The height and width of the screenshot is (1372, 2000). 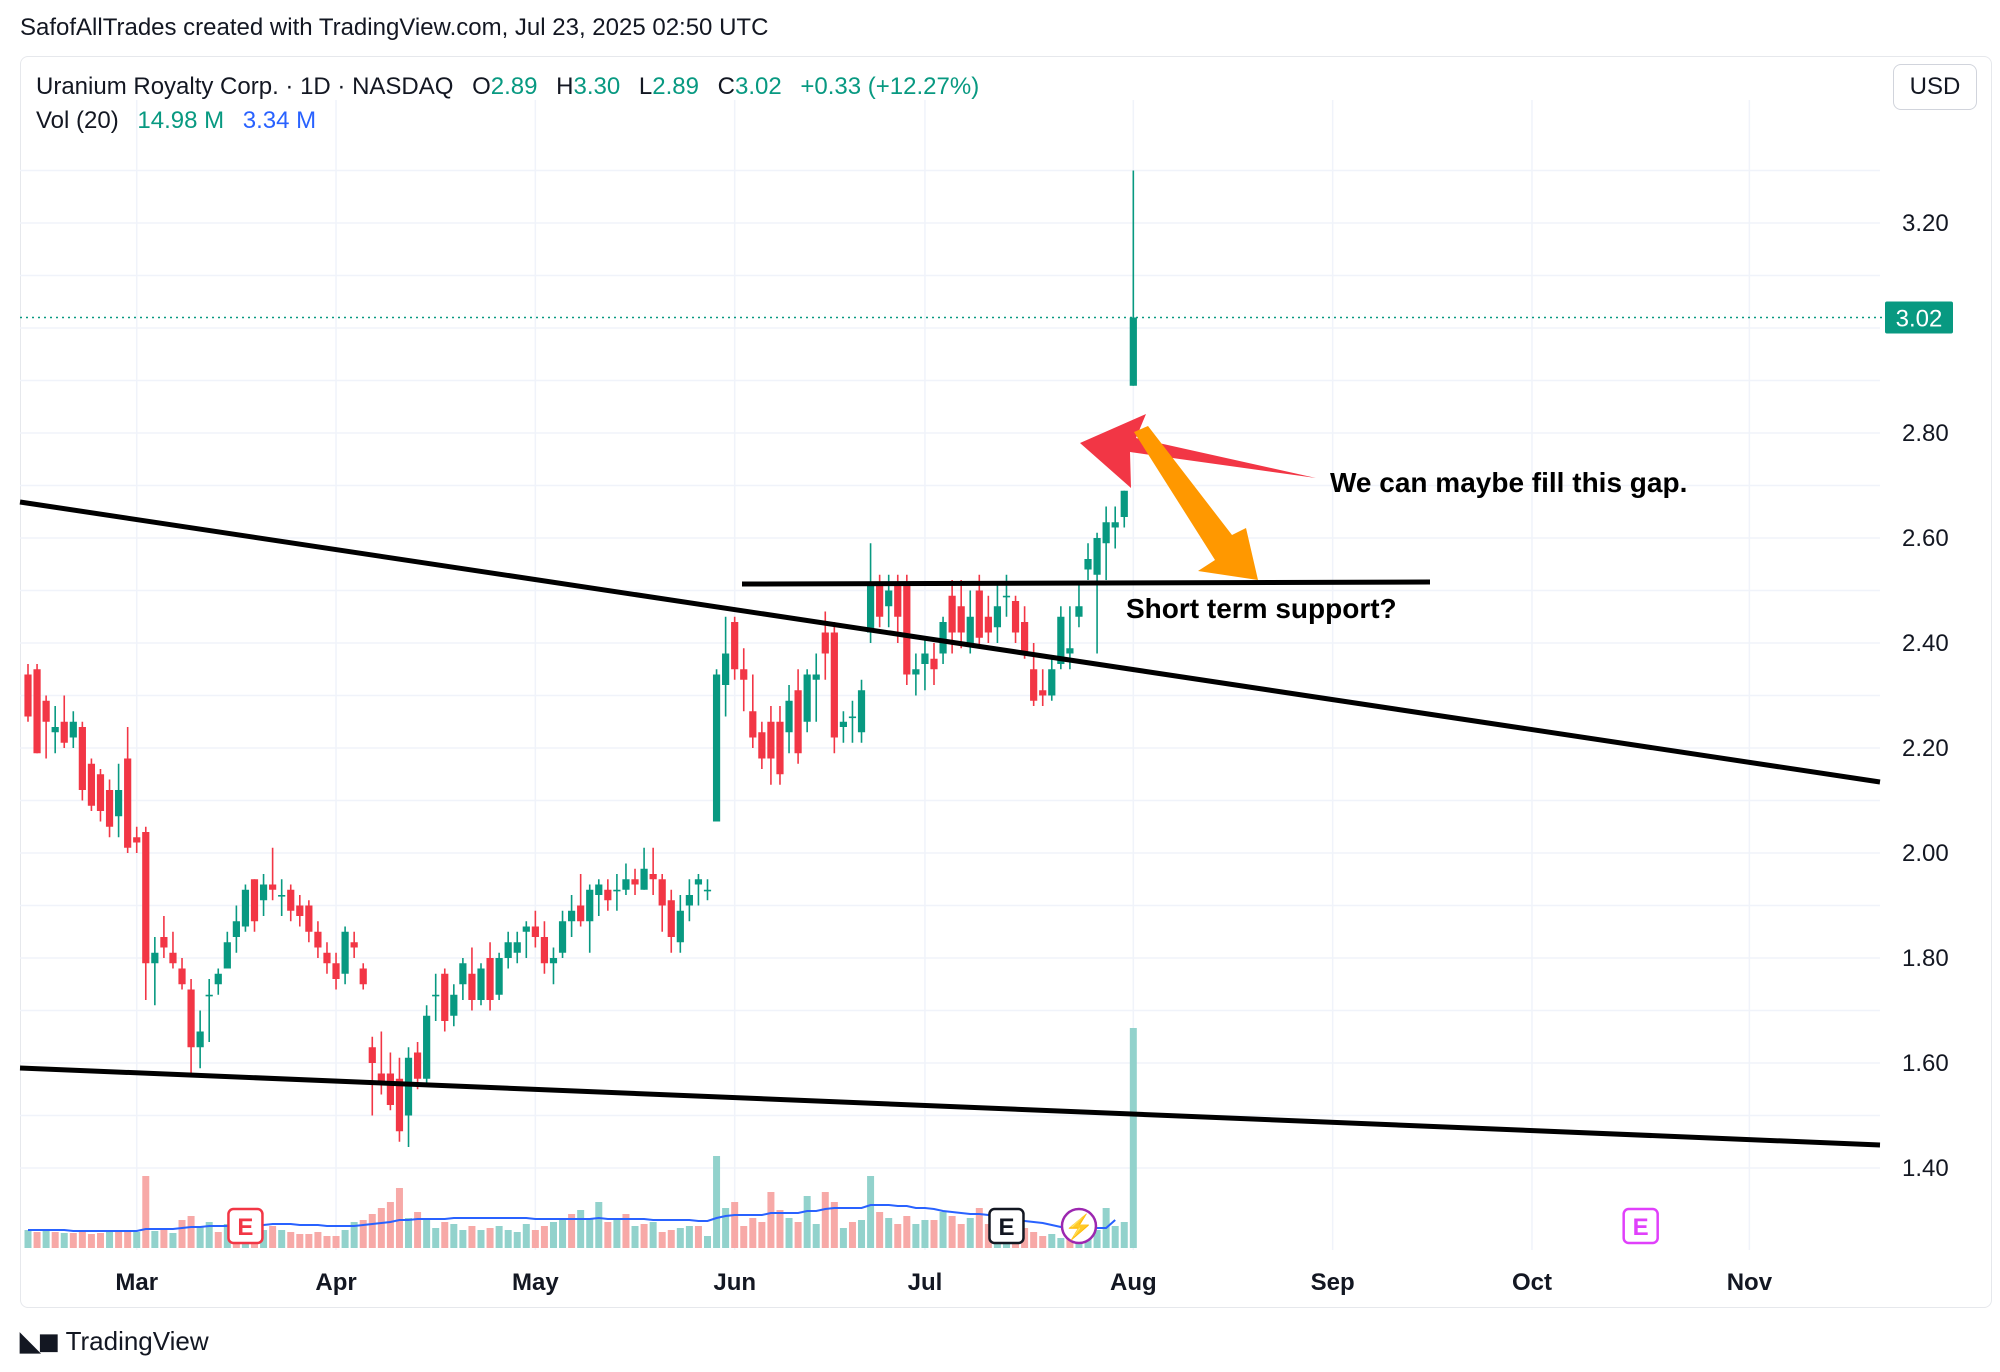 I want to click on gap-annotation: We can maybe fill this gap., so click(x=1509, y=482).